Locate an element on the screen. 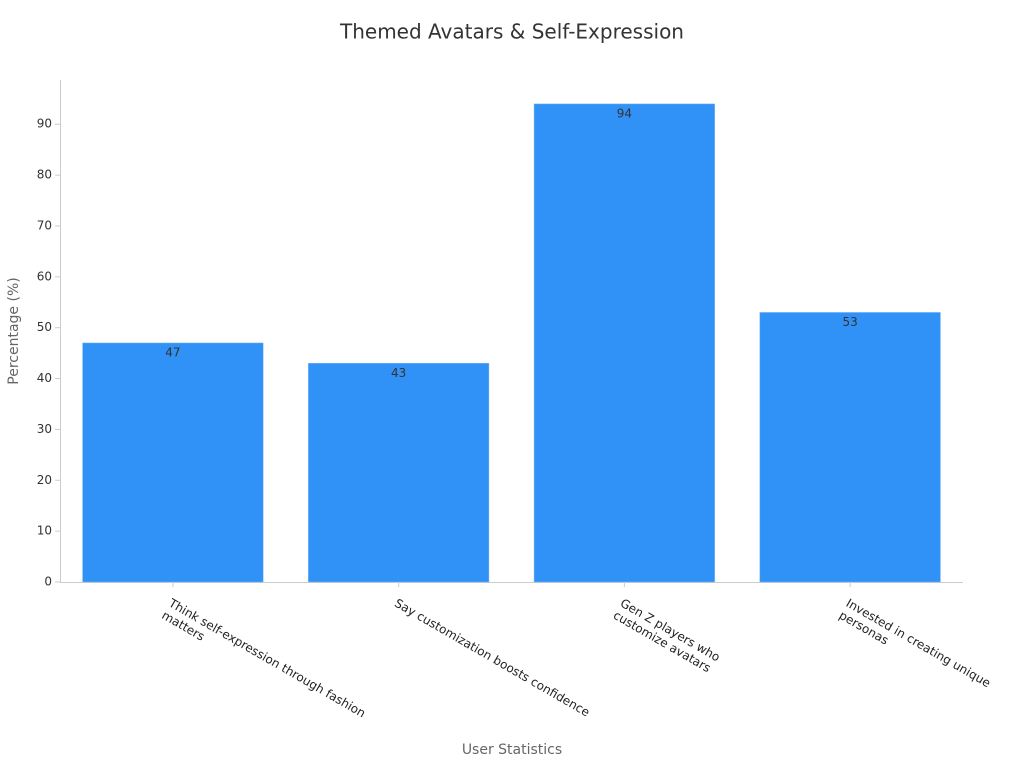 This screenshot has width=1024, height=768. y-tick-label: 0 is located at coordinates (48, 582).